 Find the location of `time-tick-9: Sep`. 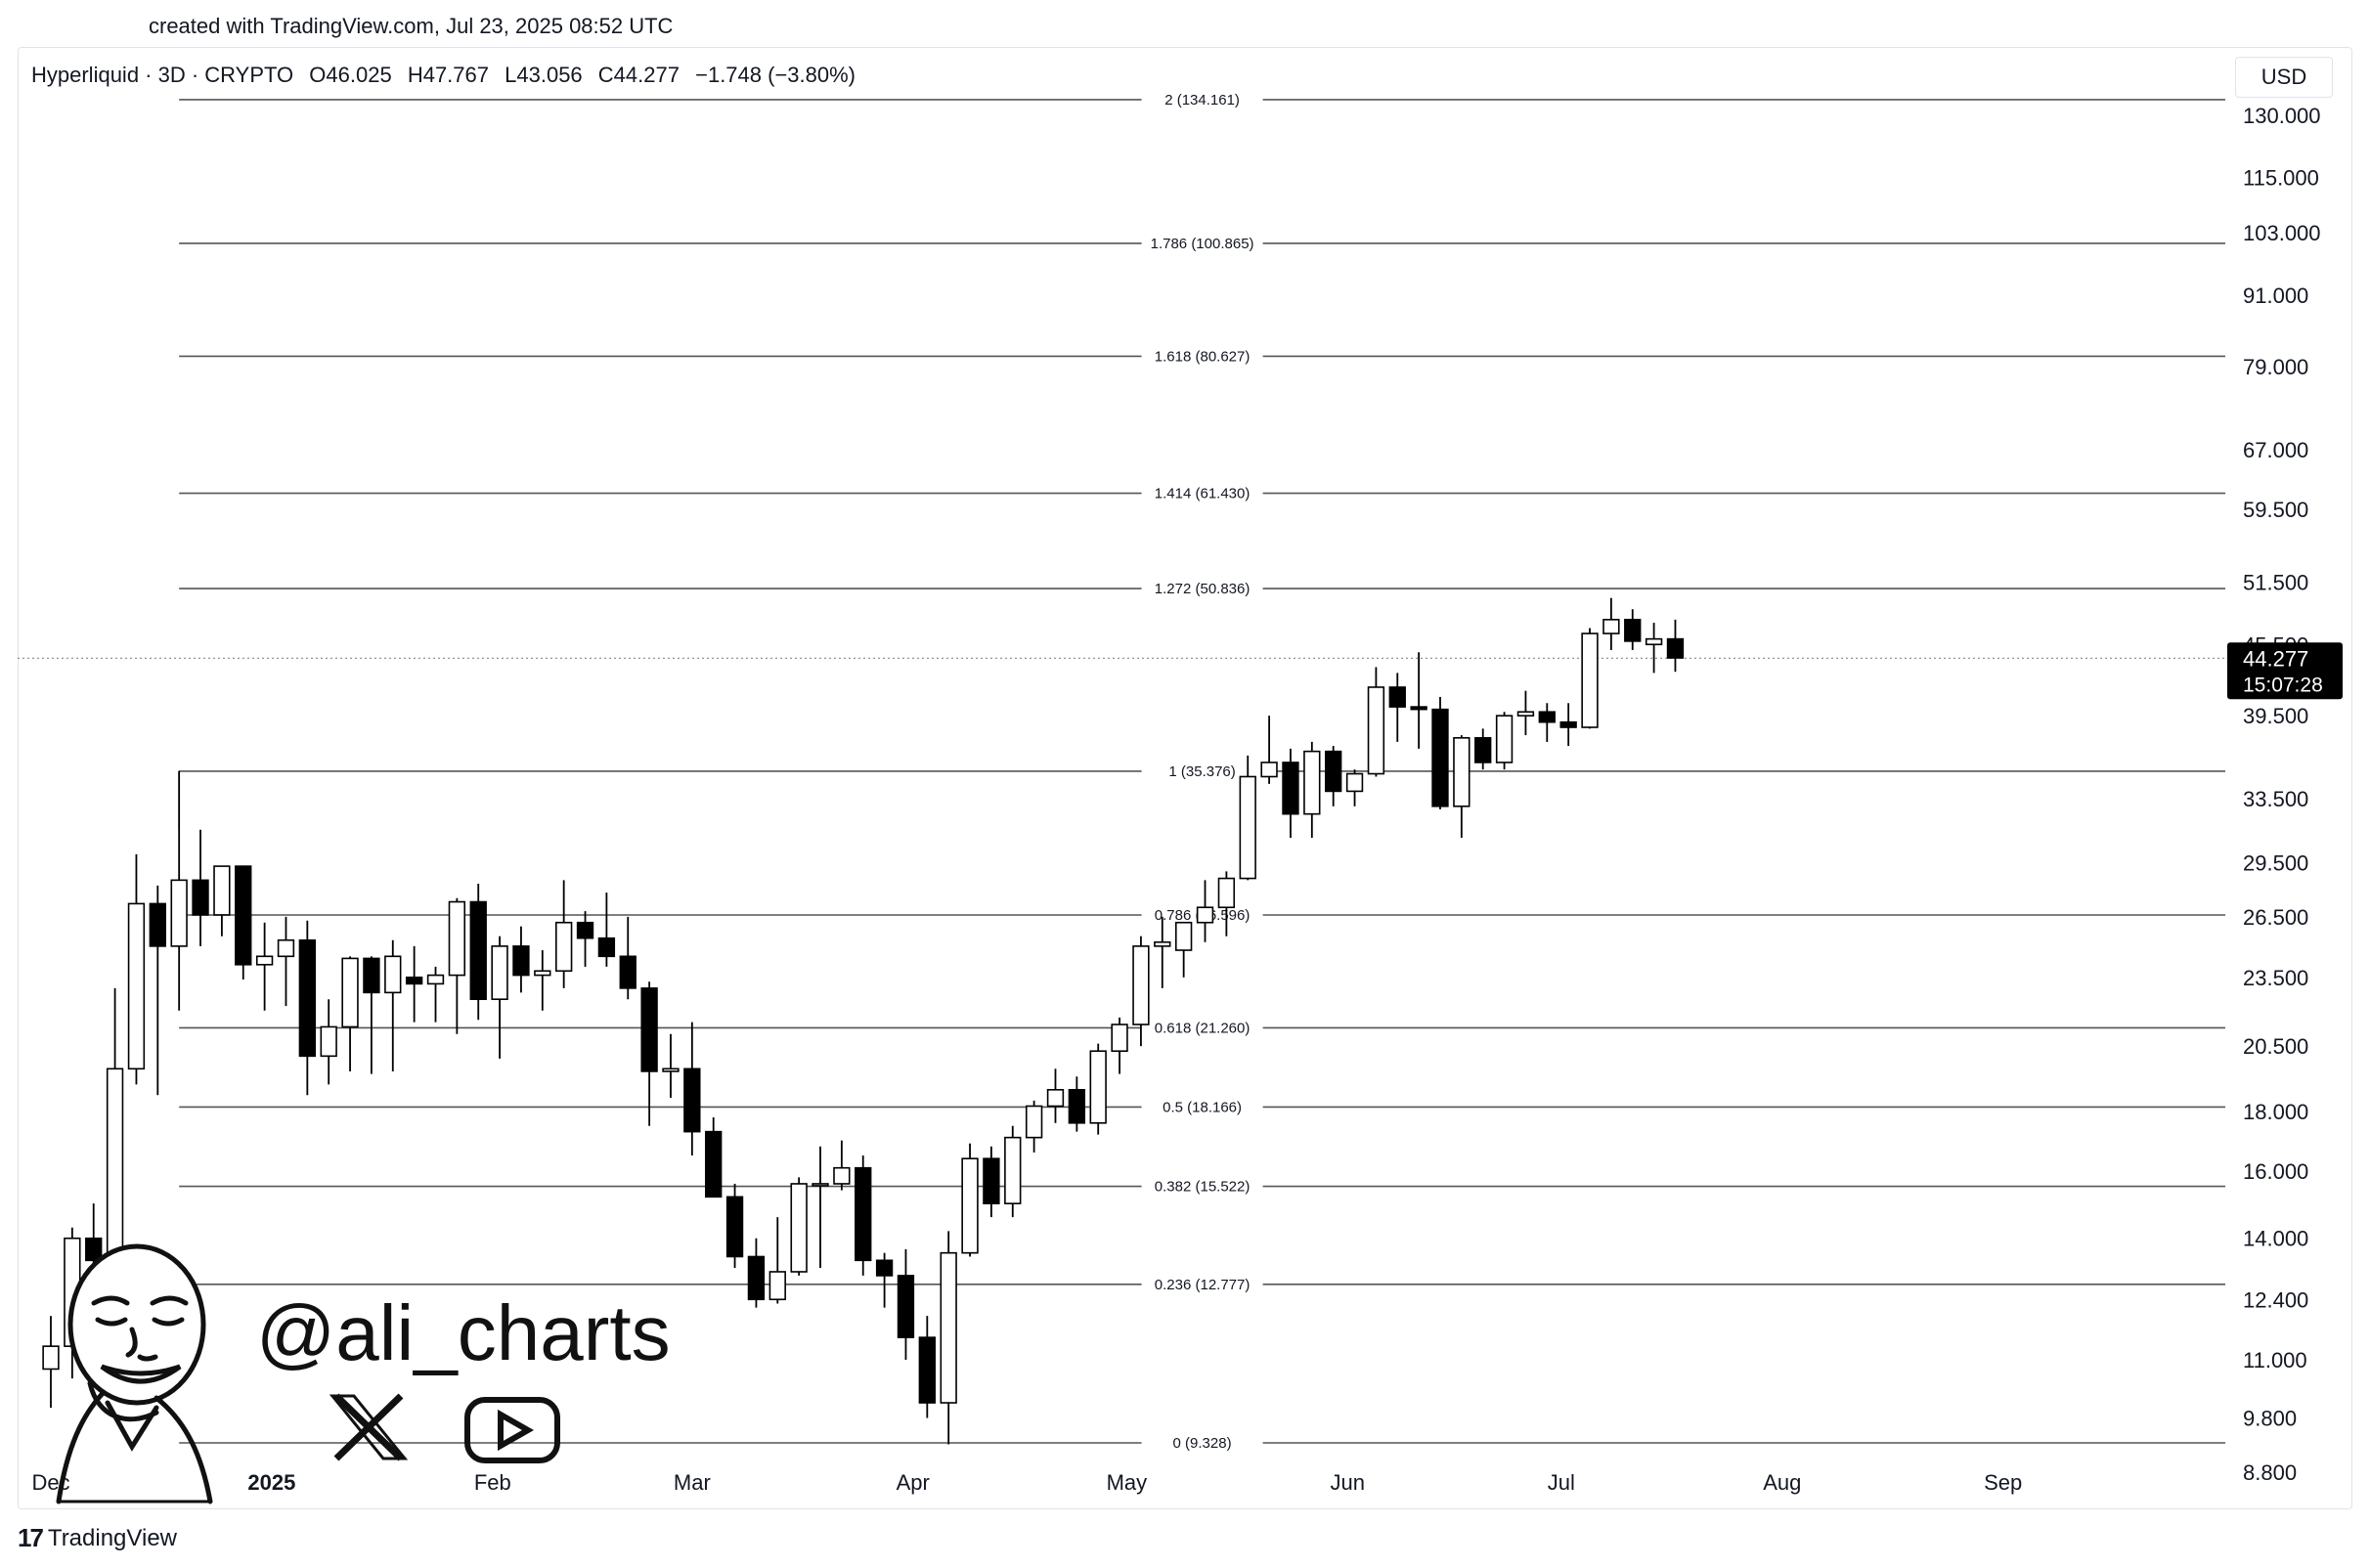

time-tick-9: Sep is located at coordinates (2003, 1482).